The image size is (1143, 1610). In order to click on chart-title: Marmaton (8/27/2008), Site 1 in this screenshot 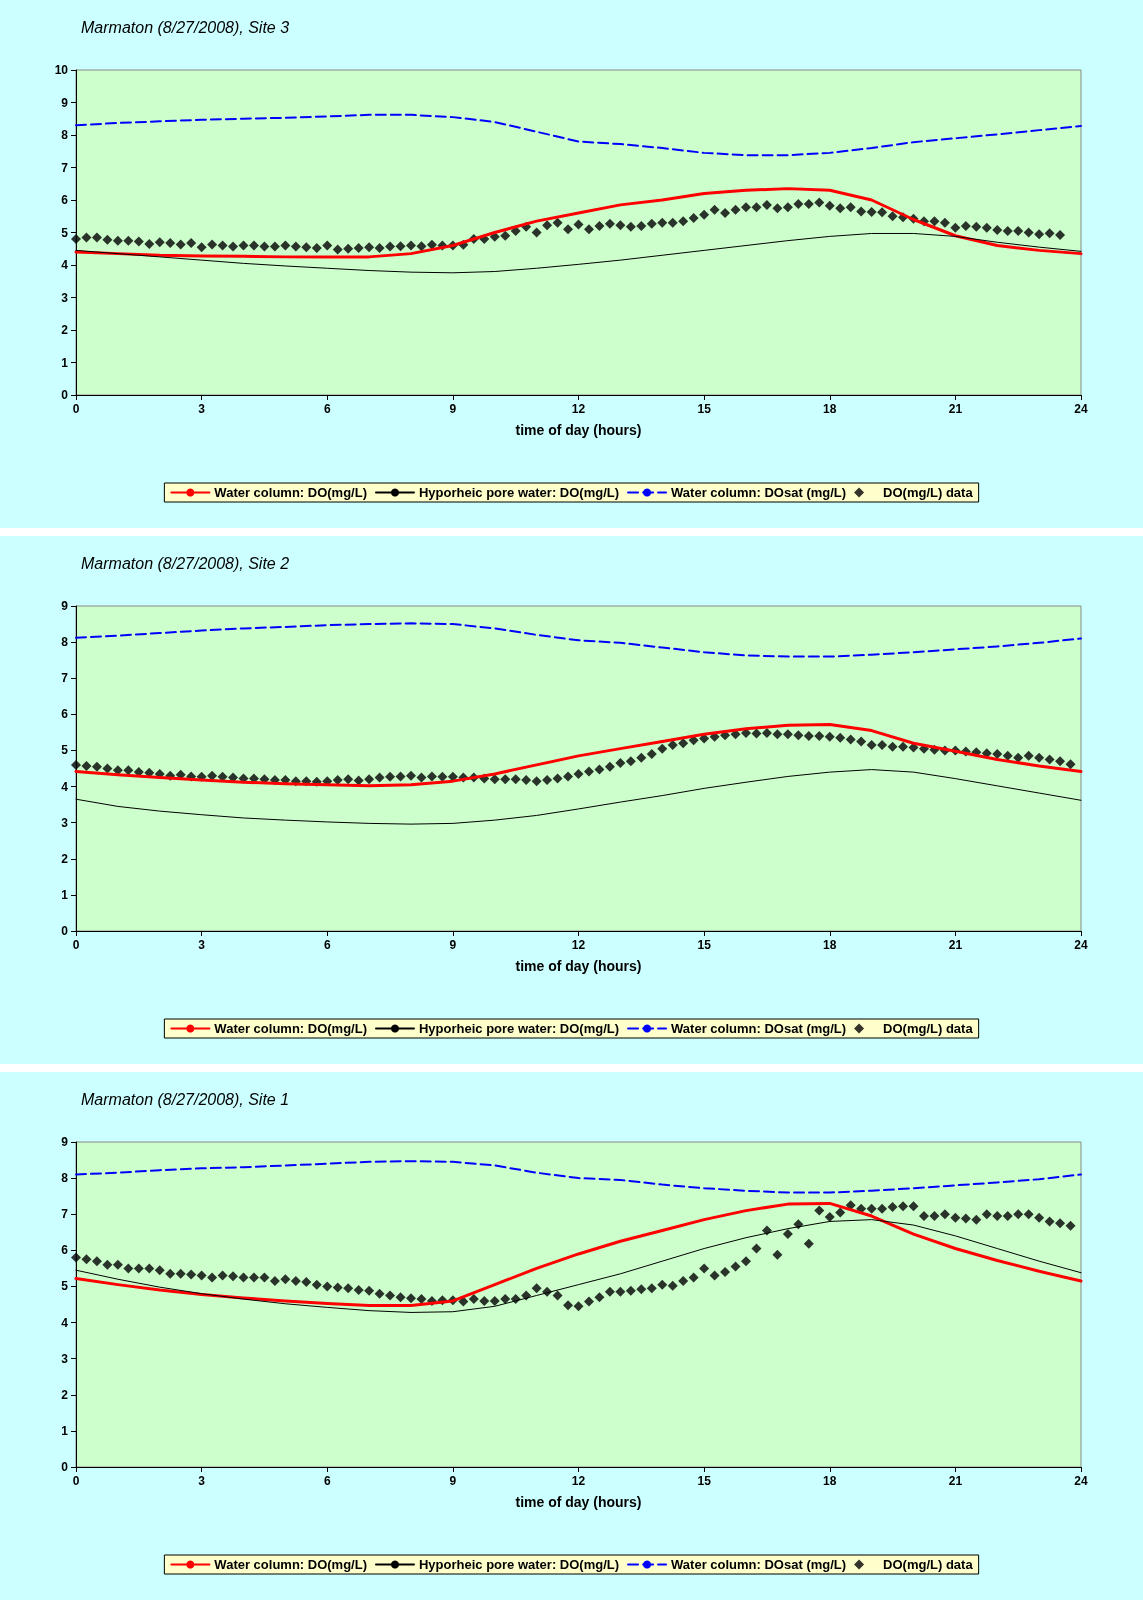, I will do `click(185, 1099)`.